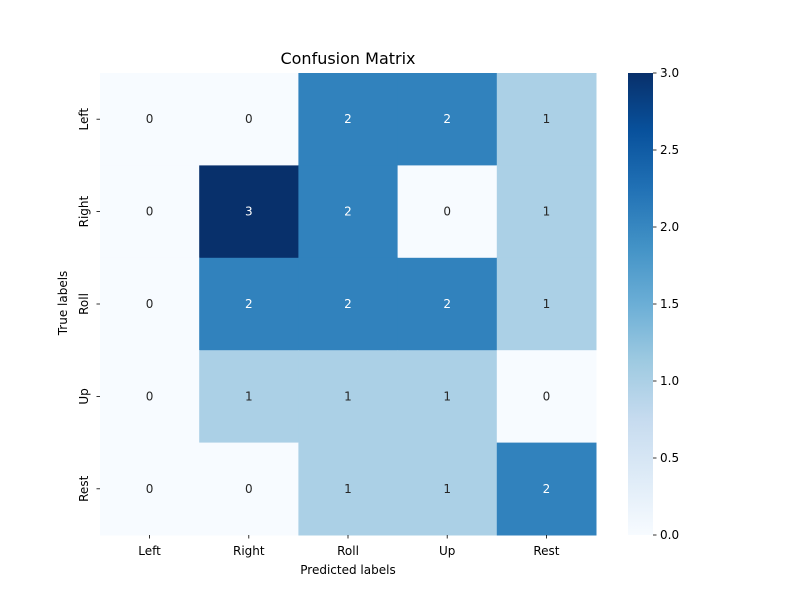  What do you see at coordinates (669, 73) in the screenshot?
I see `colorbar-tick-label: 3.0` at bounding box center [669, 73].